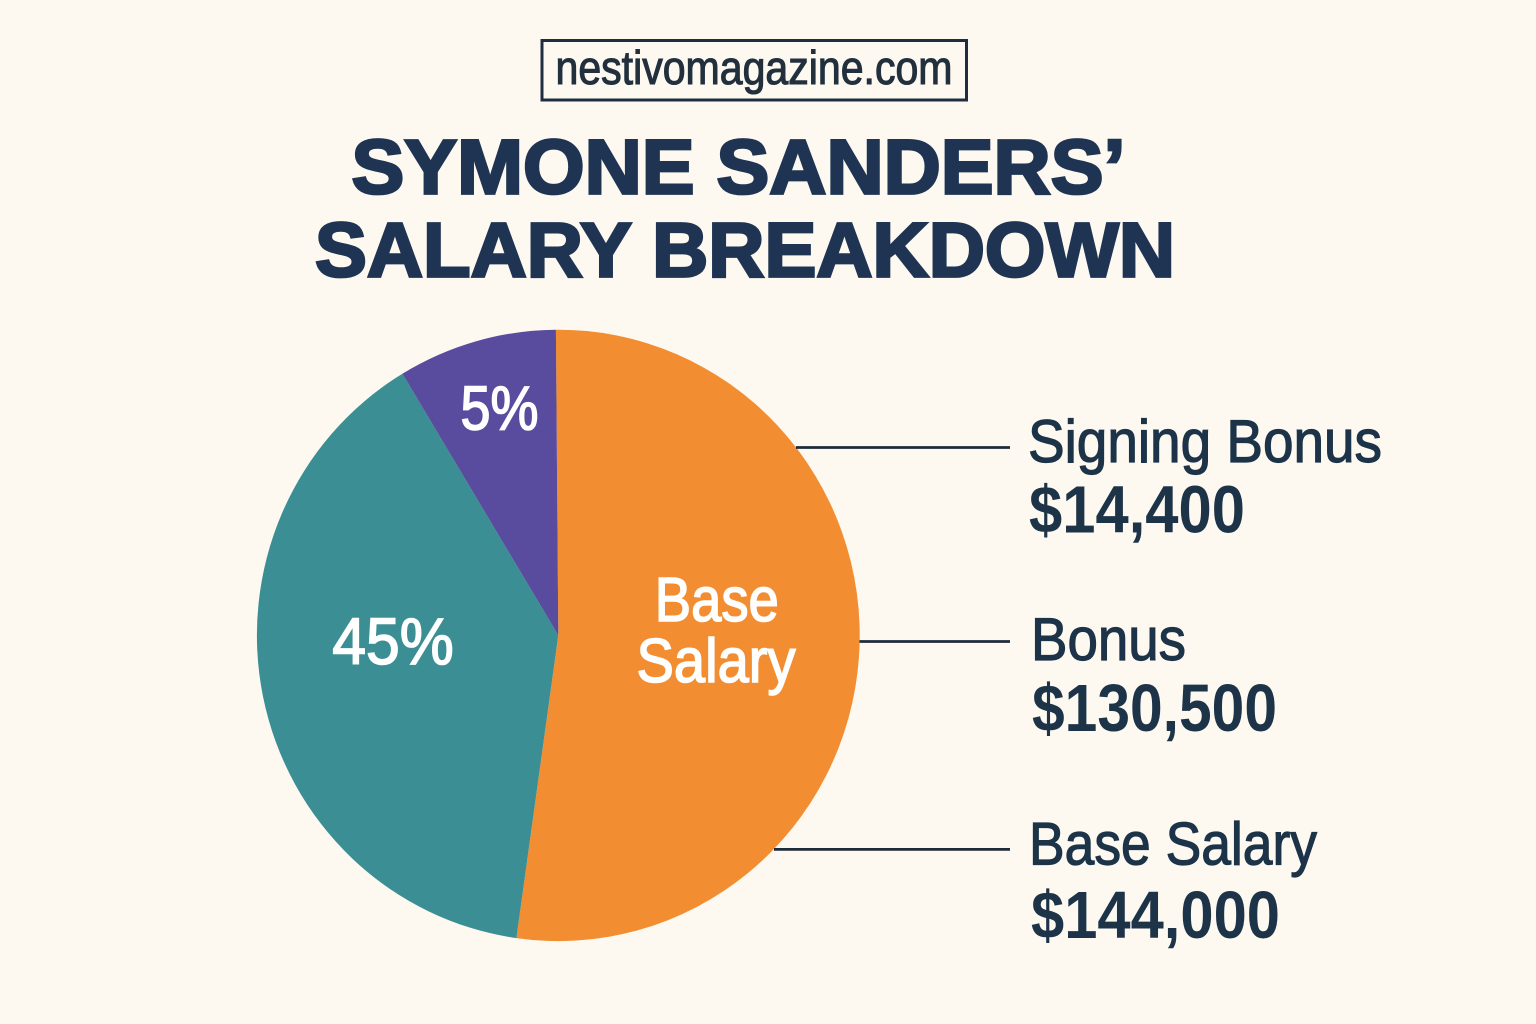 The image size is (1536, 1024). What do you see at coordinates (739, 167) in the screenshot?
I see `svg-text: SYMONE SANDERS’` at bounding box center [739, 167].